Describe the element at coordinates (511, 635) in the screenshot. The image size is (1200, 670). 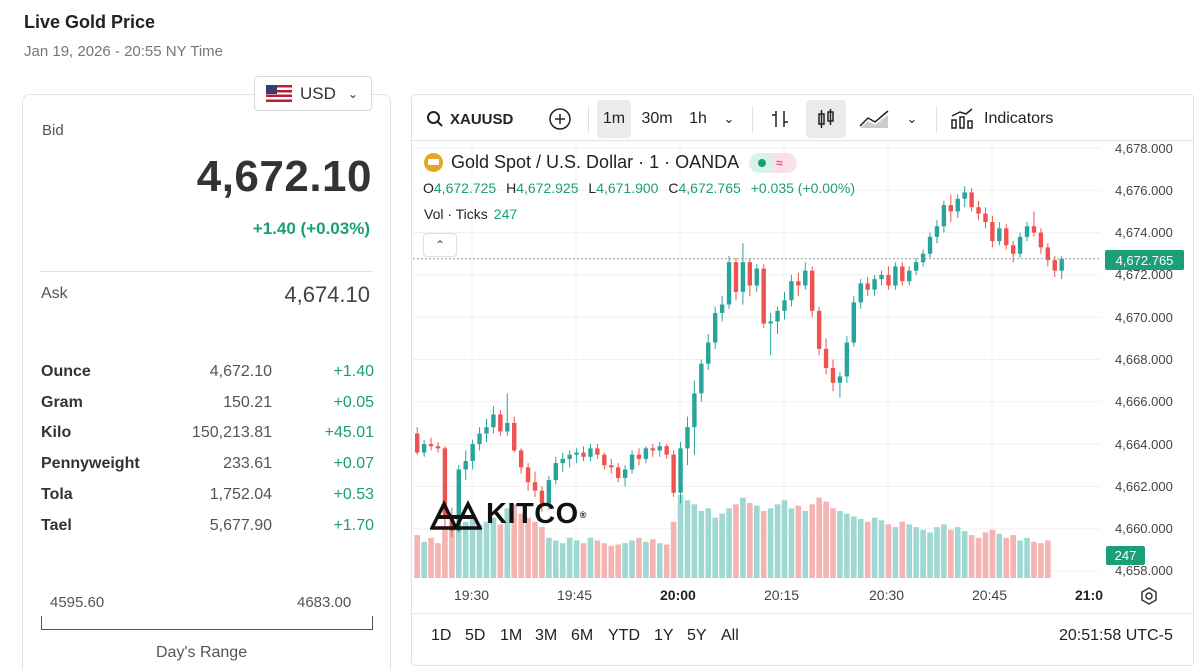
I see `period-1m: 1M` at that location.